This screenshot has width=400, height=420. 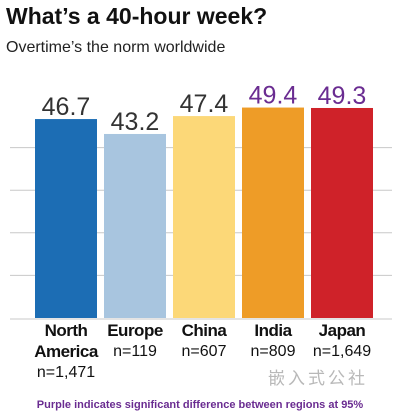 I want to click on category-name: China, so click(x=204, y=330).